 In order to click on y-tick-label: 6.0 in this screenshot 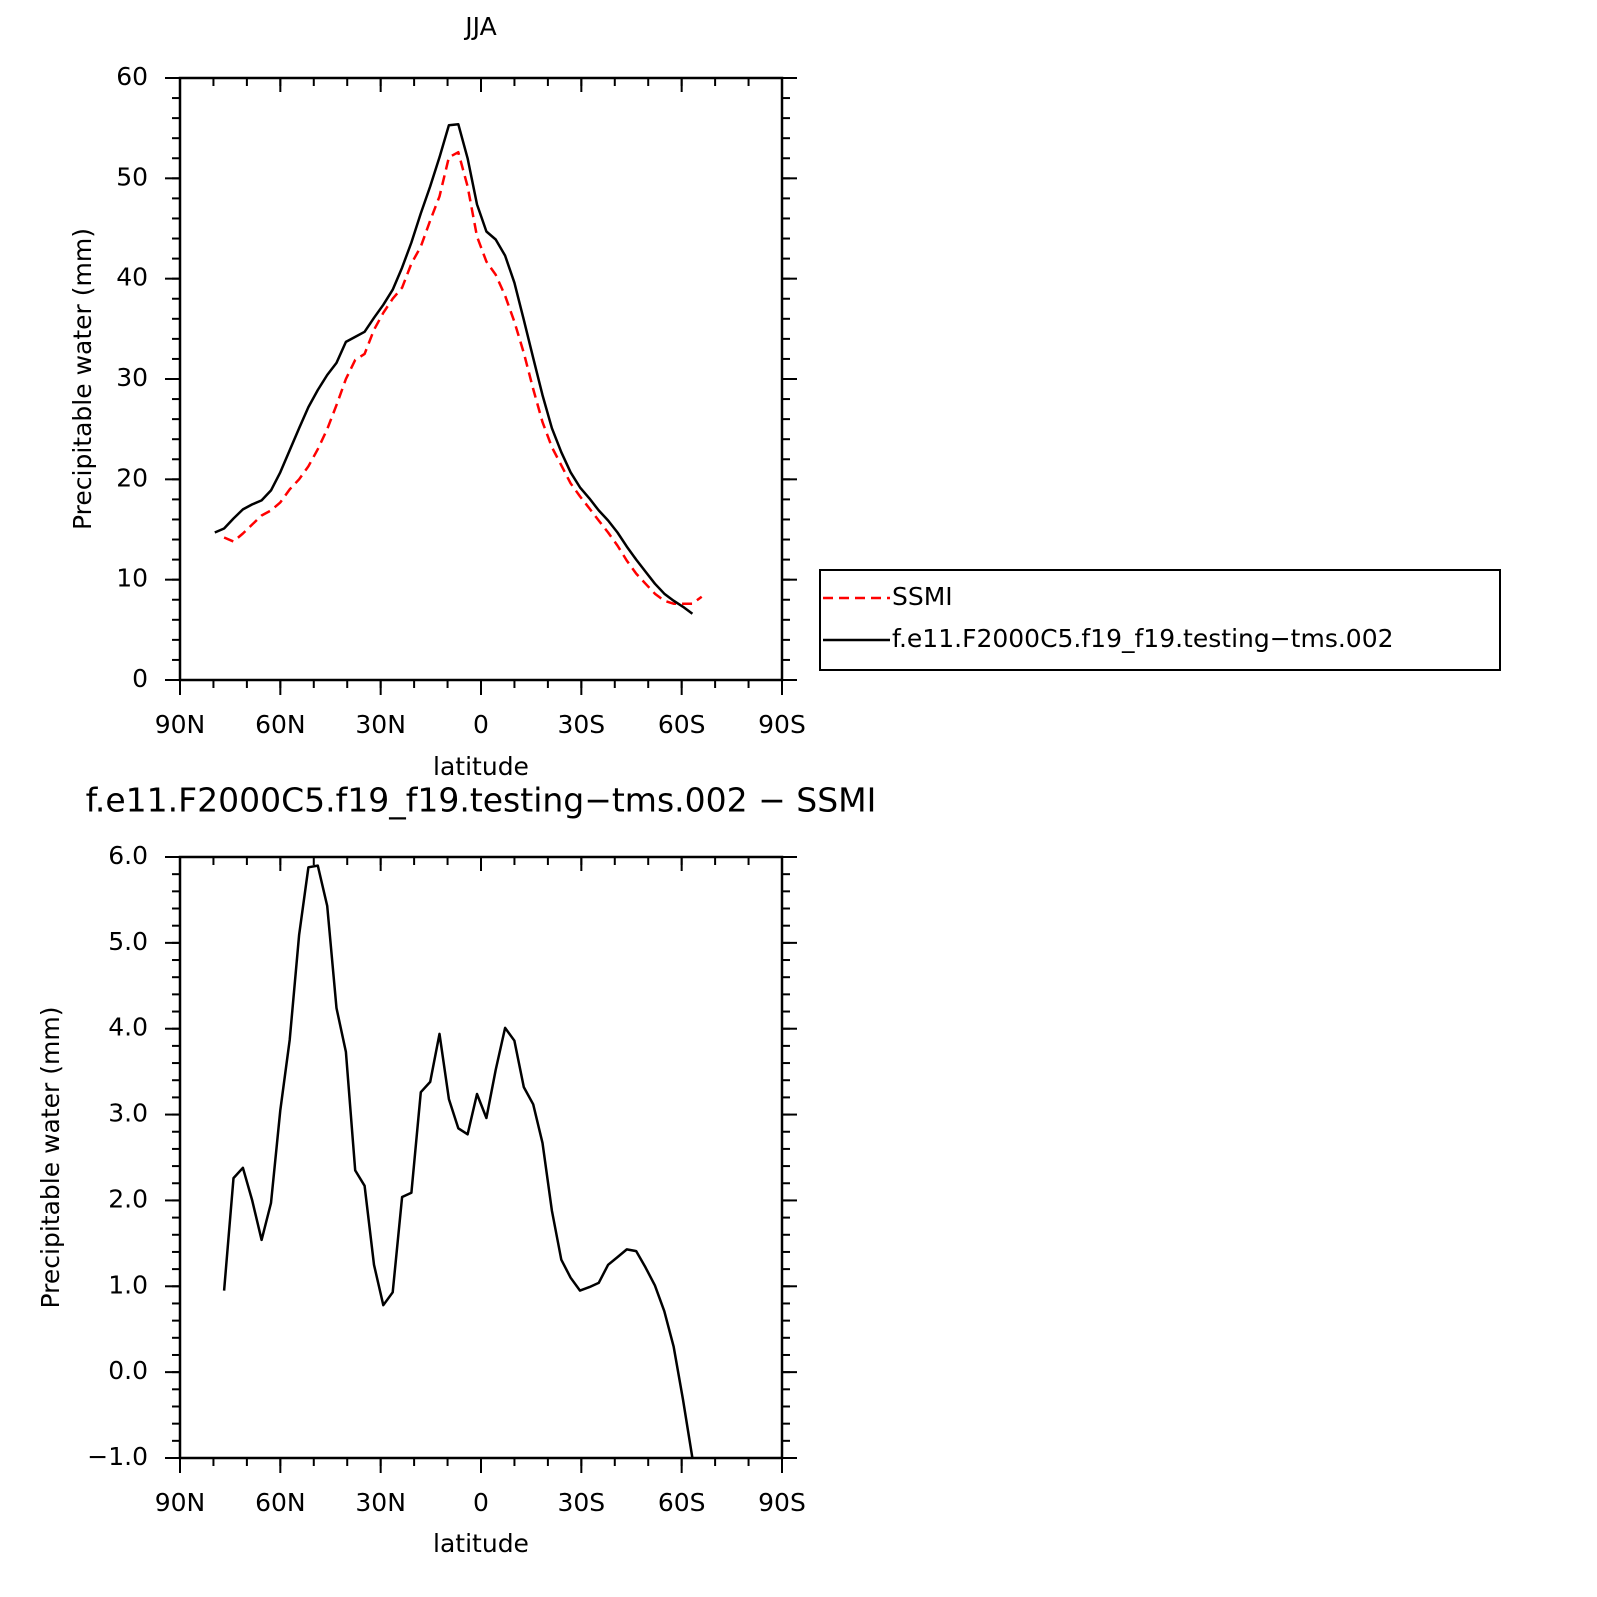, I will do `click(128, 855)`.